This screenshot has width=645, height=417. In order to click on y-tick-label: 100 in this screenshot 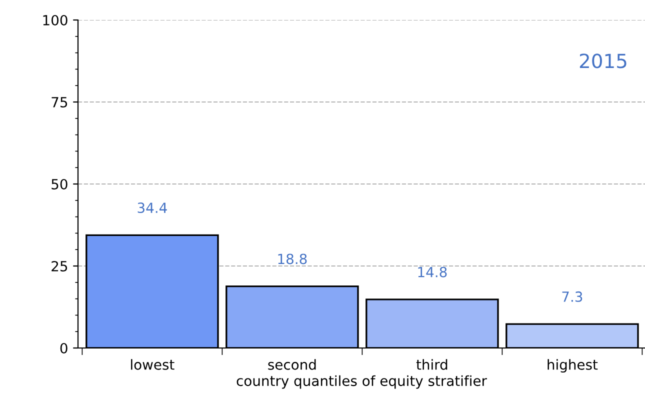, I will do `click(55, 20)`.